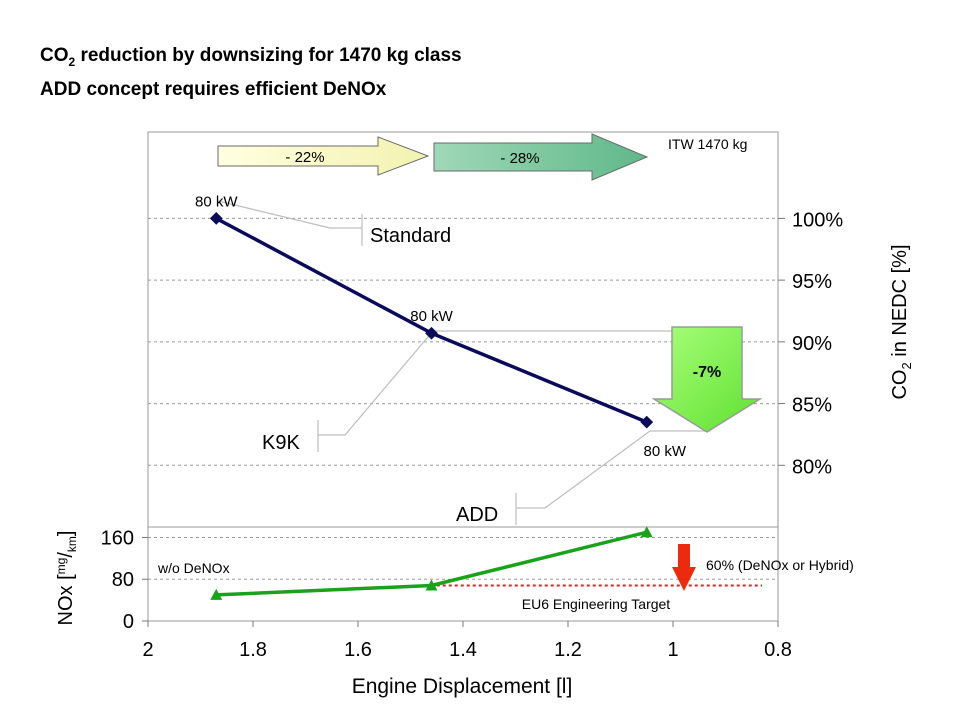 The width and height of the screenshot is (960, 720). Describe the element at coordinates (304, 157) in the screenshot. I see `arrow-22-label: - 22%` at that location.